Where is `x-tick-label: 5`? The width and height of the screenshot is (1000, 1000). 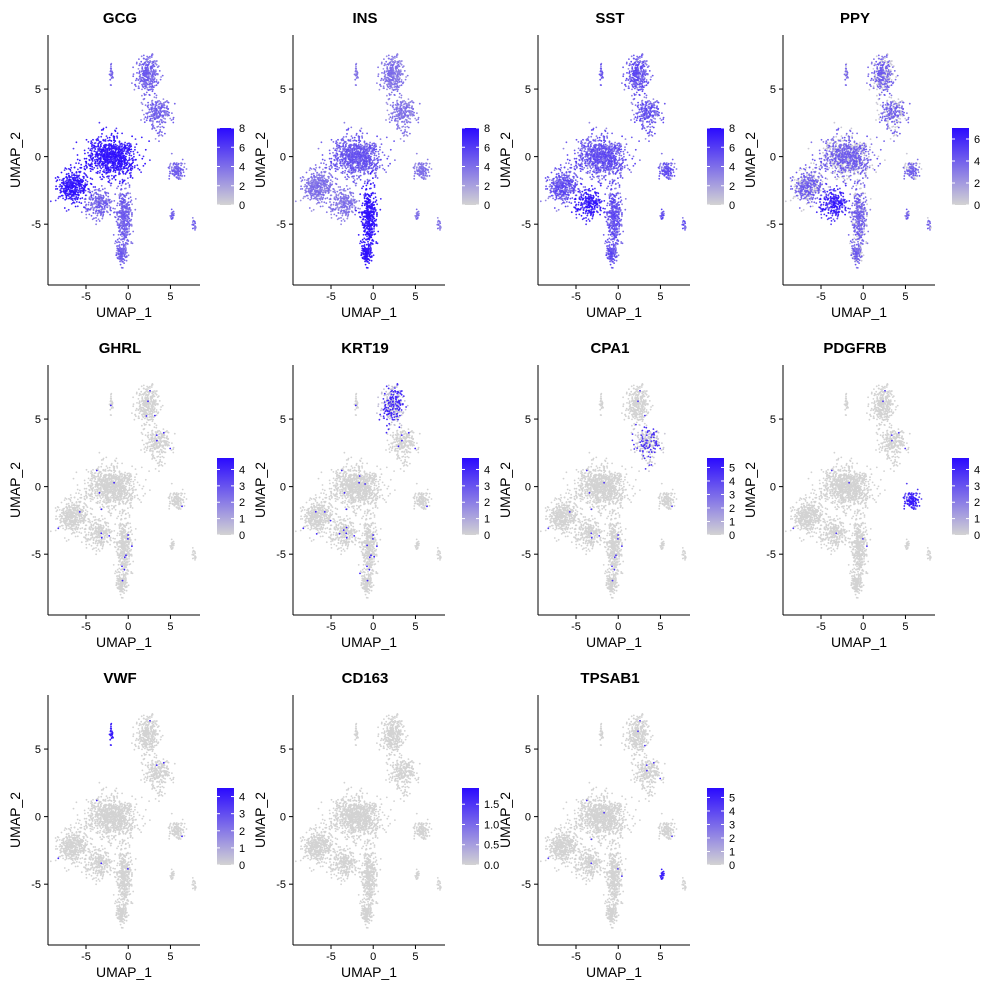
x-tick-label: 5 is located at coordinates (170, 297).